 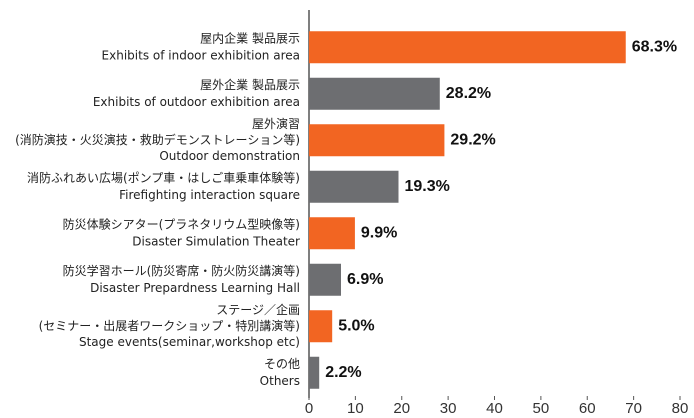 I want to click on value-label: 6.9%, so click(x=365, y=279).